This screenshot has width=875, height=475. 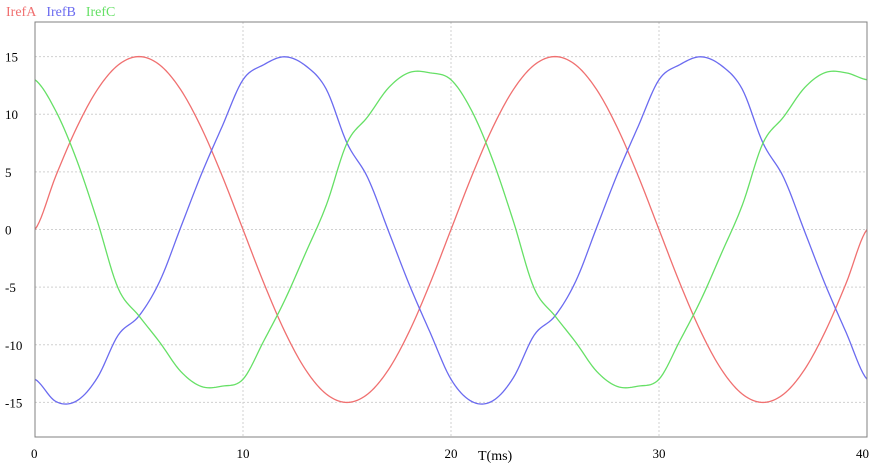 I want to click on legend: IrefA IrefB IrefC, so click(x=60, y=12).